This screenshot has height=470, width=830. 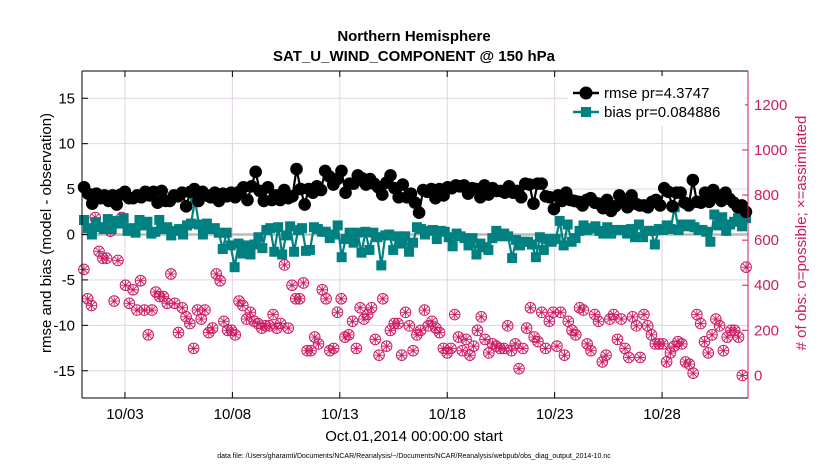 What do you see at coordinates (662, 414) in the screenshot?
I see `x-tick-label: 10/28` at bounding box center [662, 414].